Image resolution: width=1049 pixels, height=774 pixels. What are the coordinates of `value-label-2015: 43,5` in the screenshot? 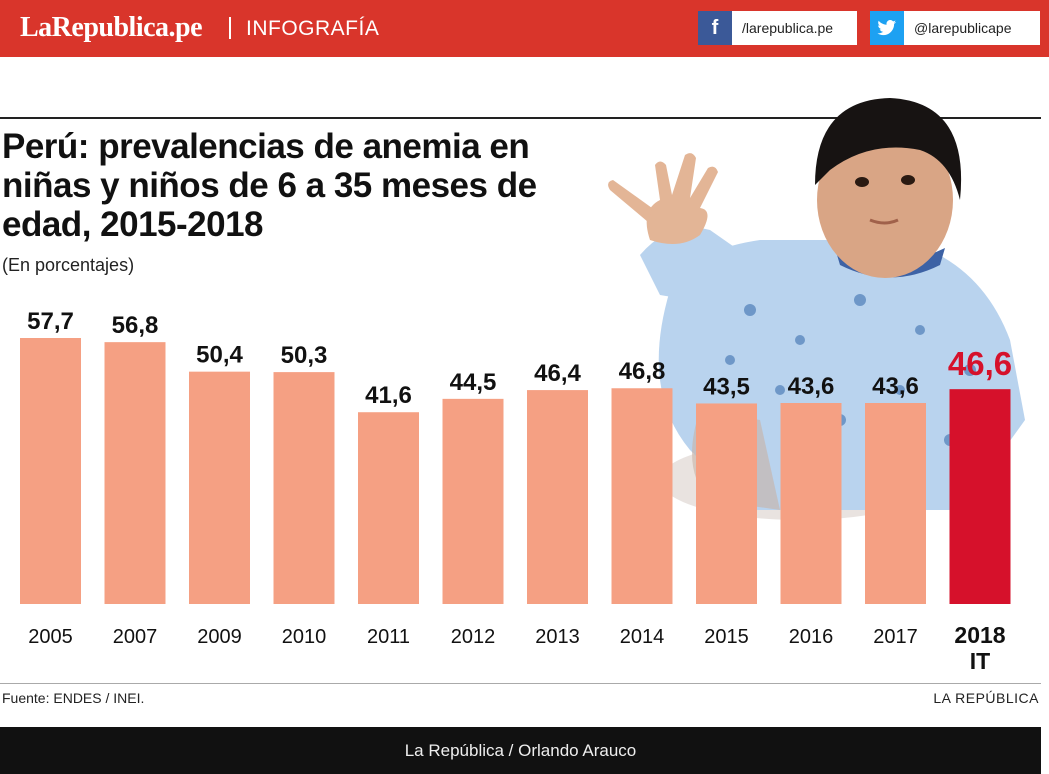 It's located at (726, 386).